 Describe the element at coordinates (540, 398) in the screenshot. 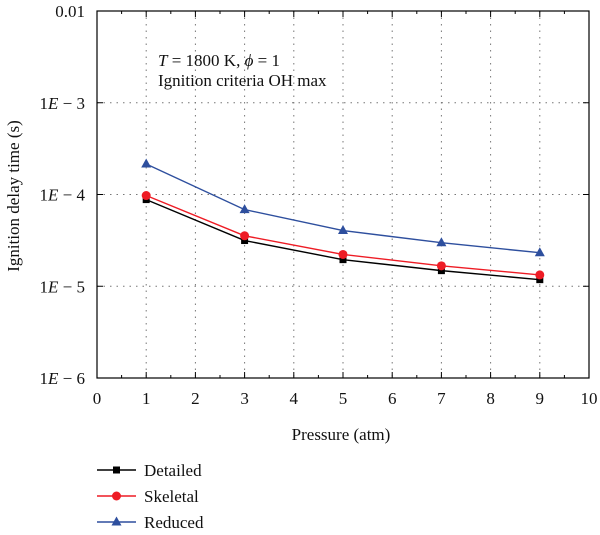

I see `x-tick-label: 9` at that location.